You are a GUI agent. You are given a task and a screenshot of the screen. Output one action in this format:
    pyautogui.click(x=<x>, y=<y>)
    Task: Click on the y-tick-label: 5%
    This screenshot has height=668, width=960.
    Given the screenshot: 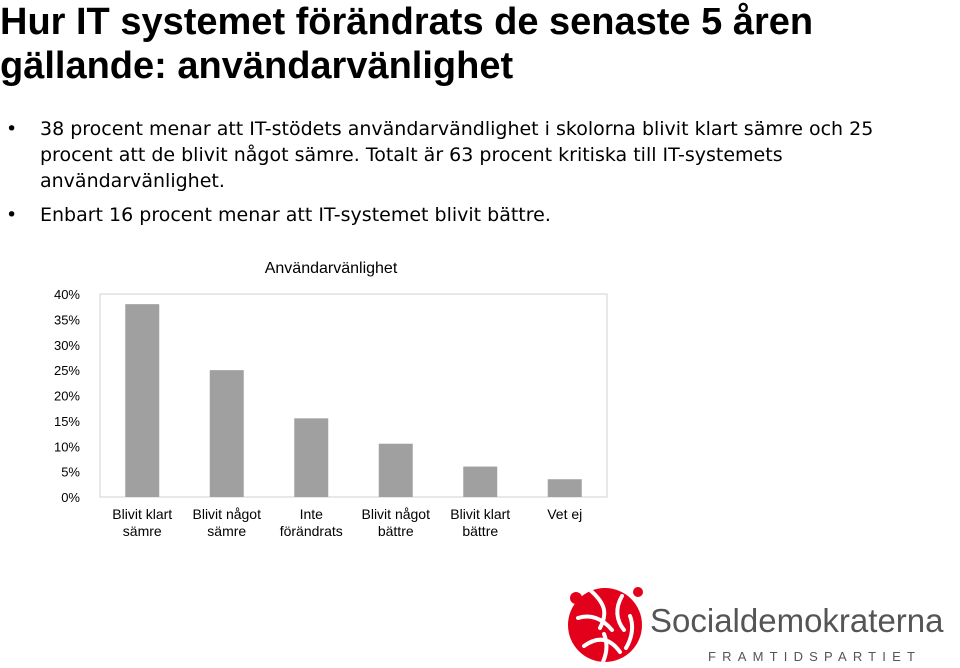 What is the action you would take?
    pyautogui.click(x=70, y=472)
    